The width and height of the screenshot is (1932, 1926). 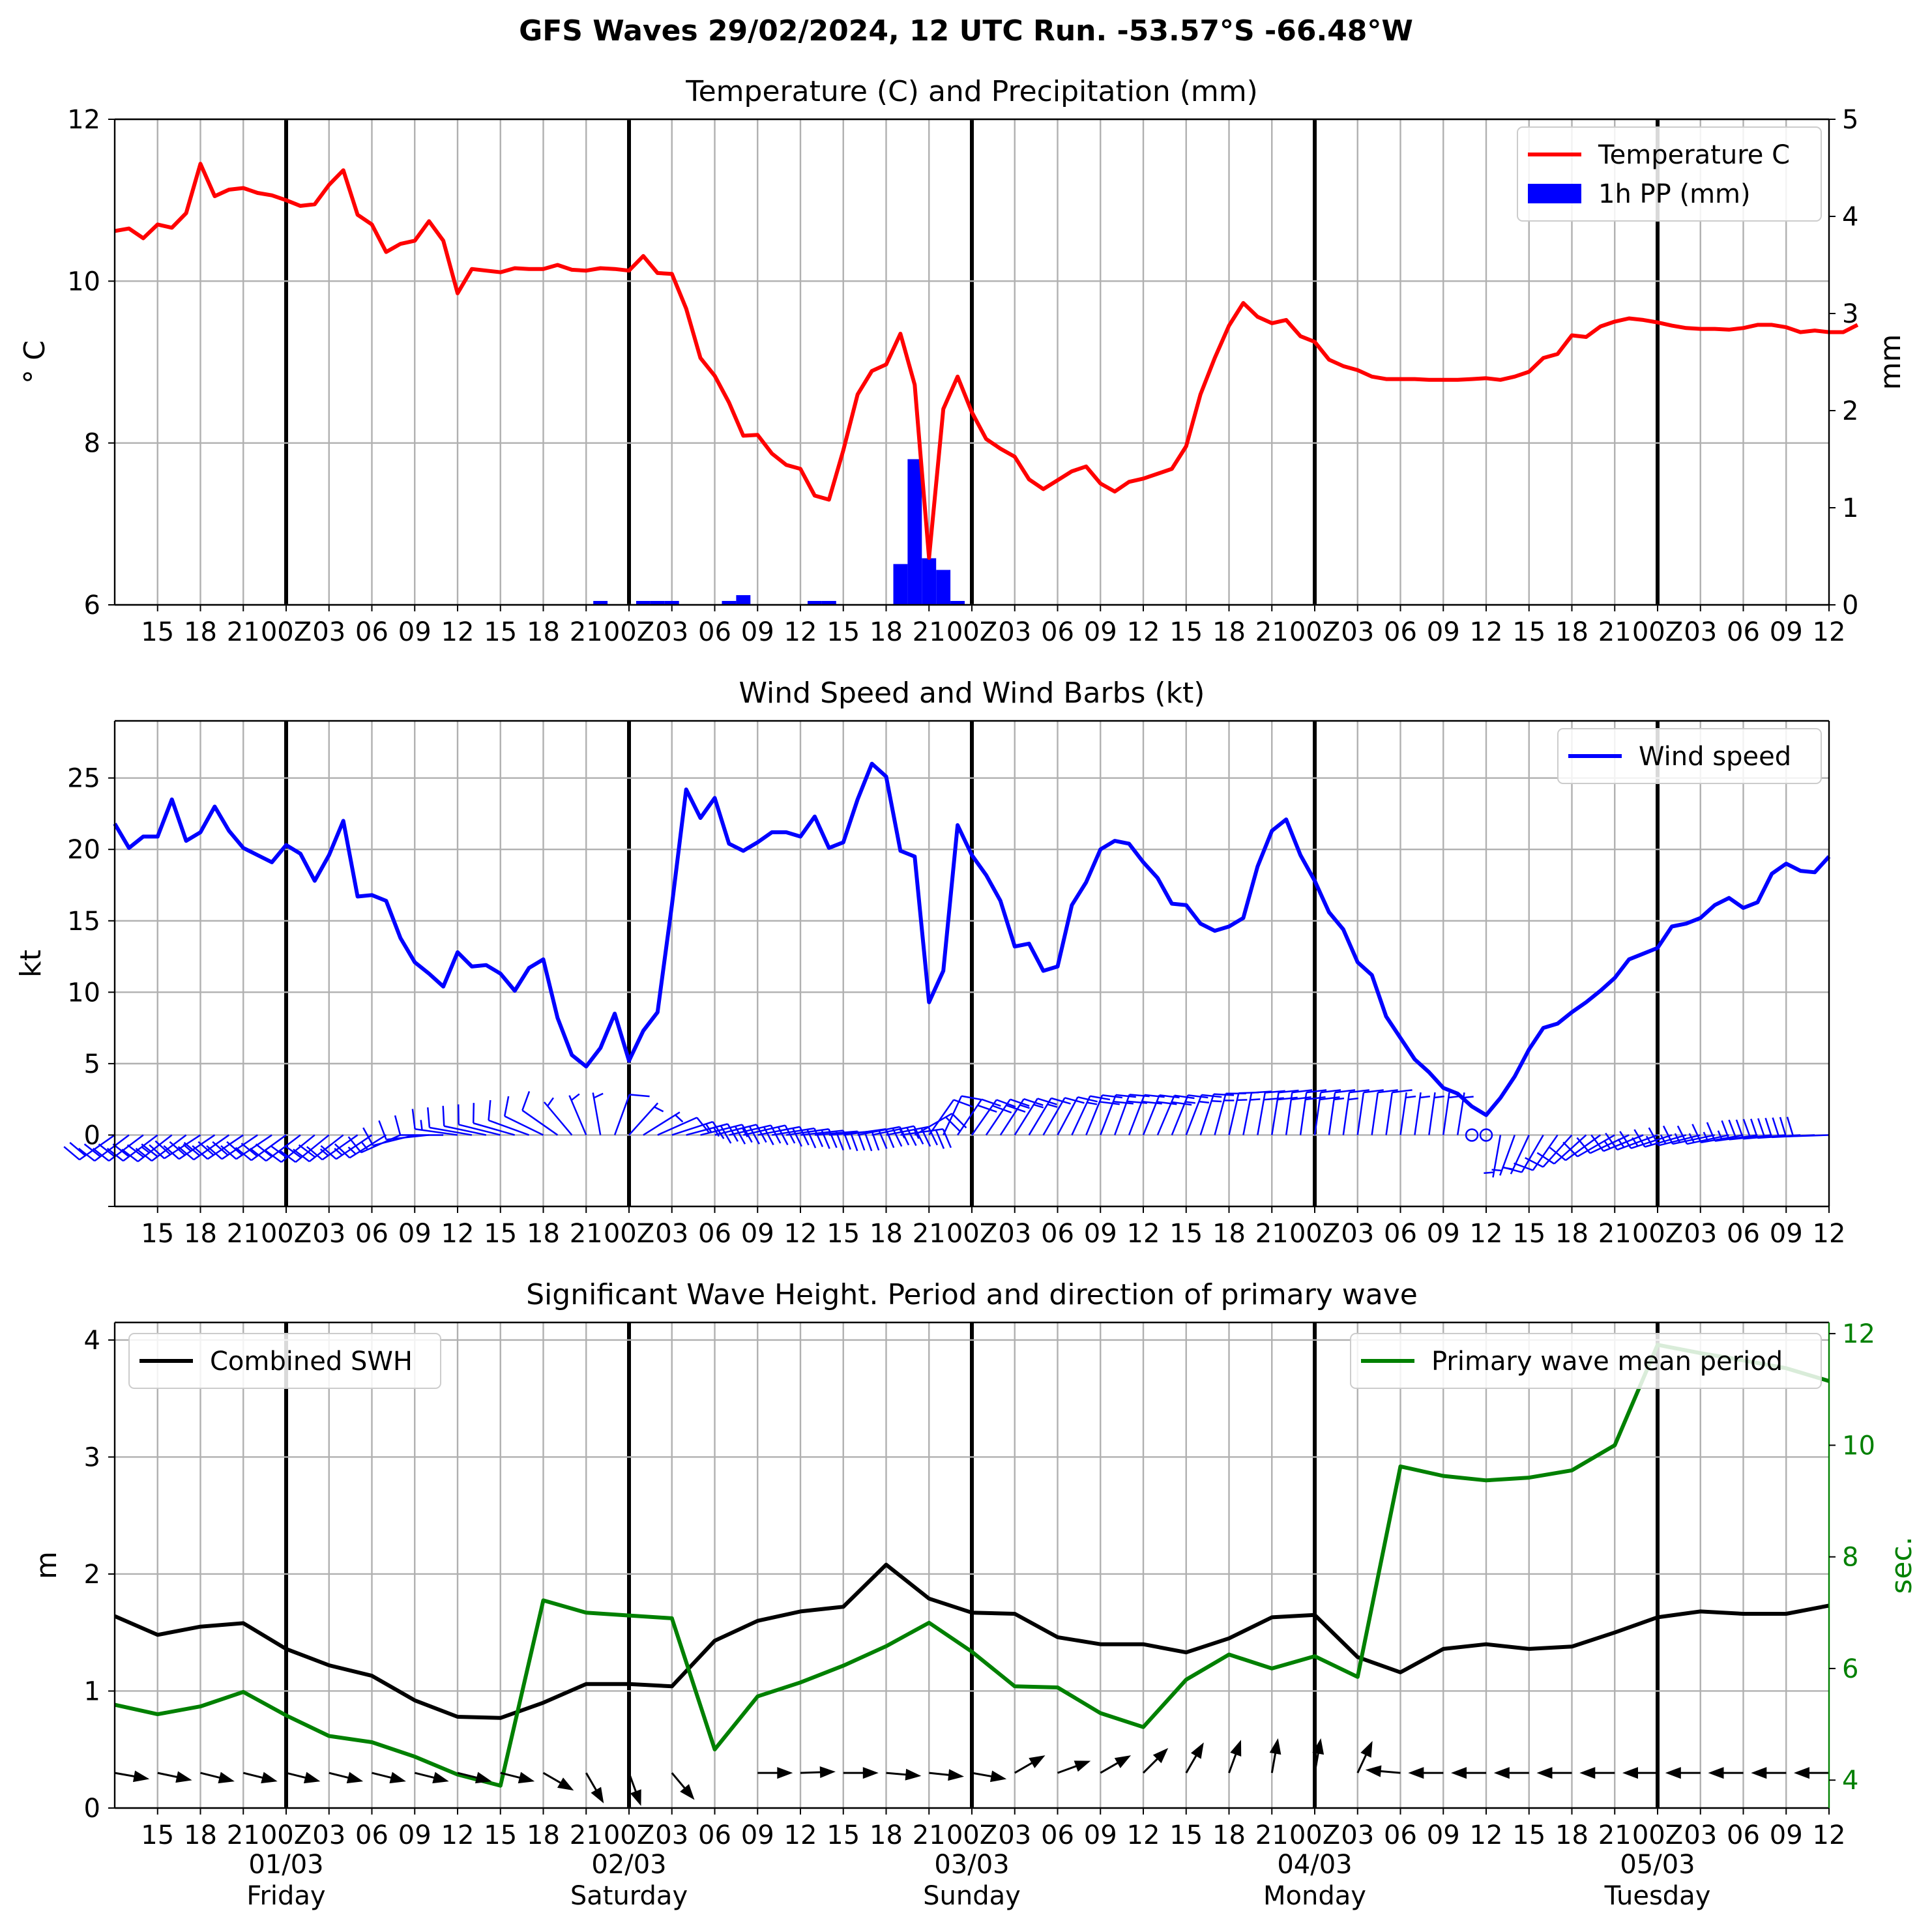 What do you see at coordinates (1850, 508) in the screenshot?
I see `precip-axis-tick-label: 1` at bounding box center [1850, 508].